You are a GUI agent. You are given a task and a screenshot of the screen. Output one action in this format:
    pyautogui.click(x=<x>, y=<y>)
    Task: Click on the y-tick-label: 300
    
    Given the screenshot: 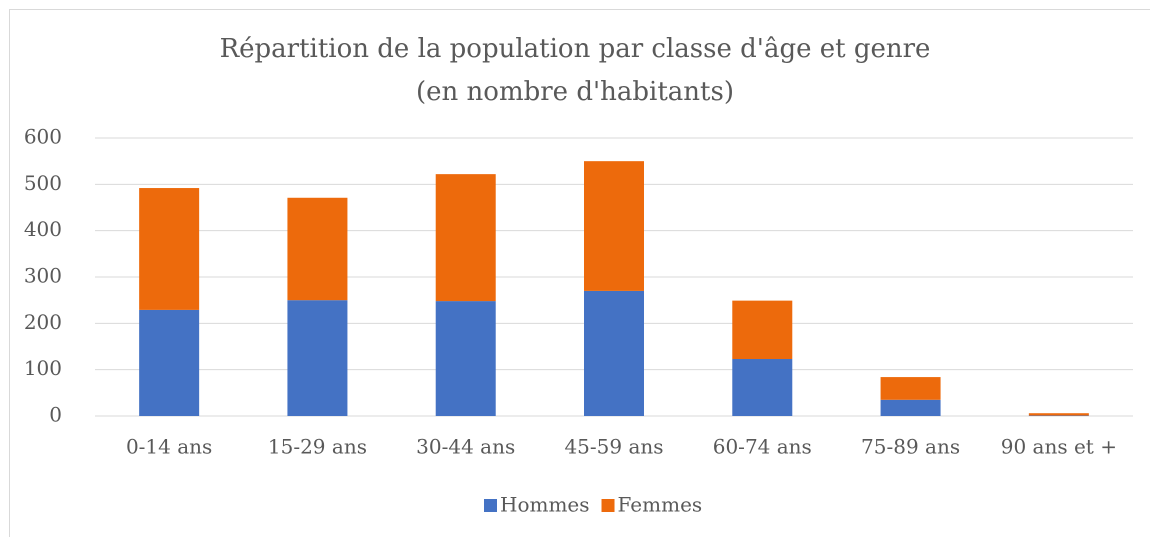 What is the action you would take?
    pyautogui.click(x=43, y=276)
    